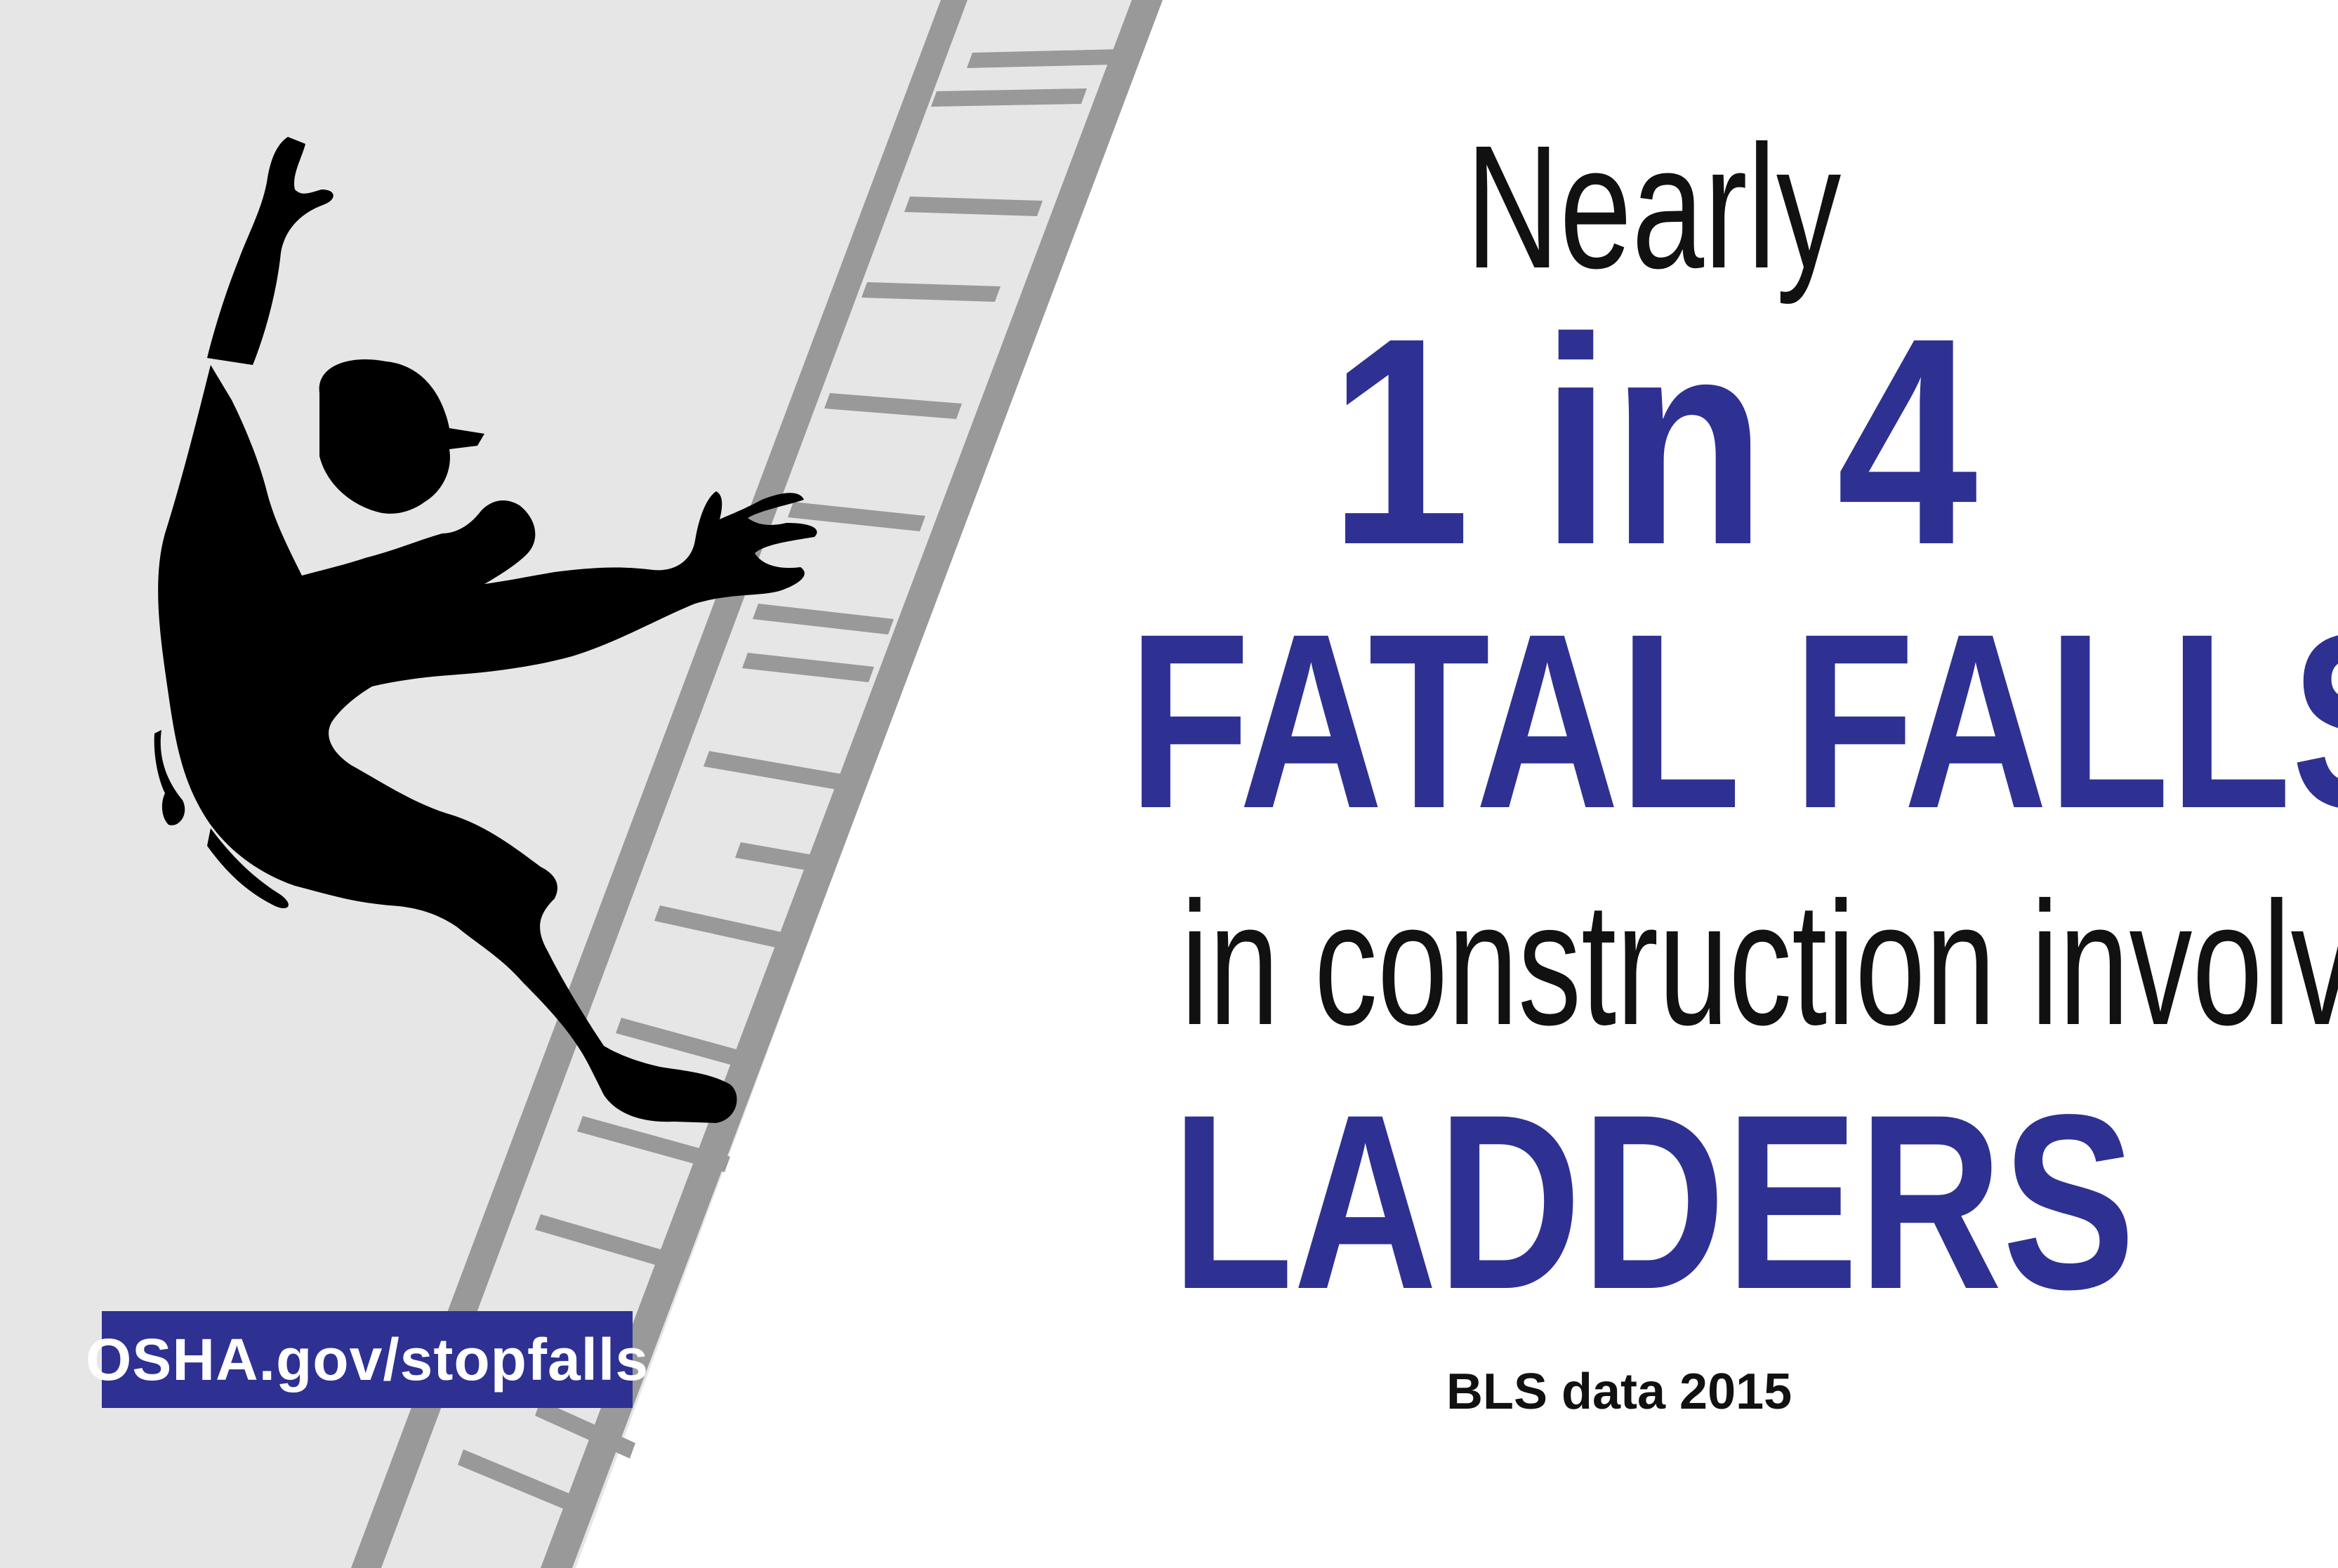 This screenshot has height=1568, width=2338. Describe the element at coordinates (1733, 722) in the screenshot. I see `headline-fatal-falls: FATAL FALLS` at that location.